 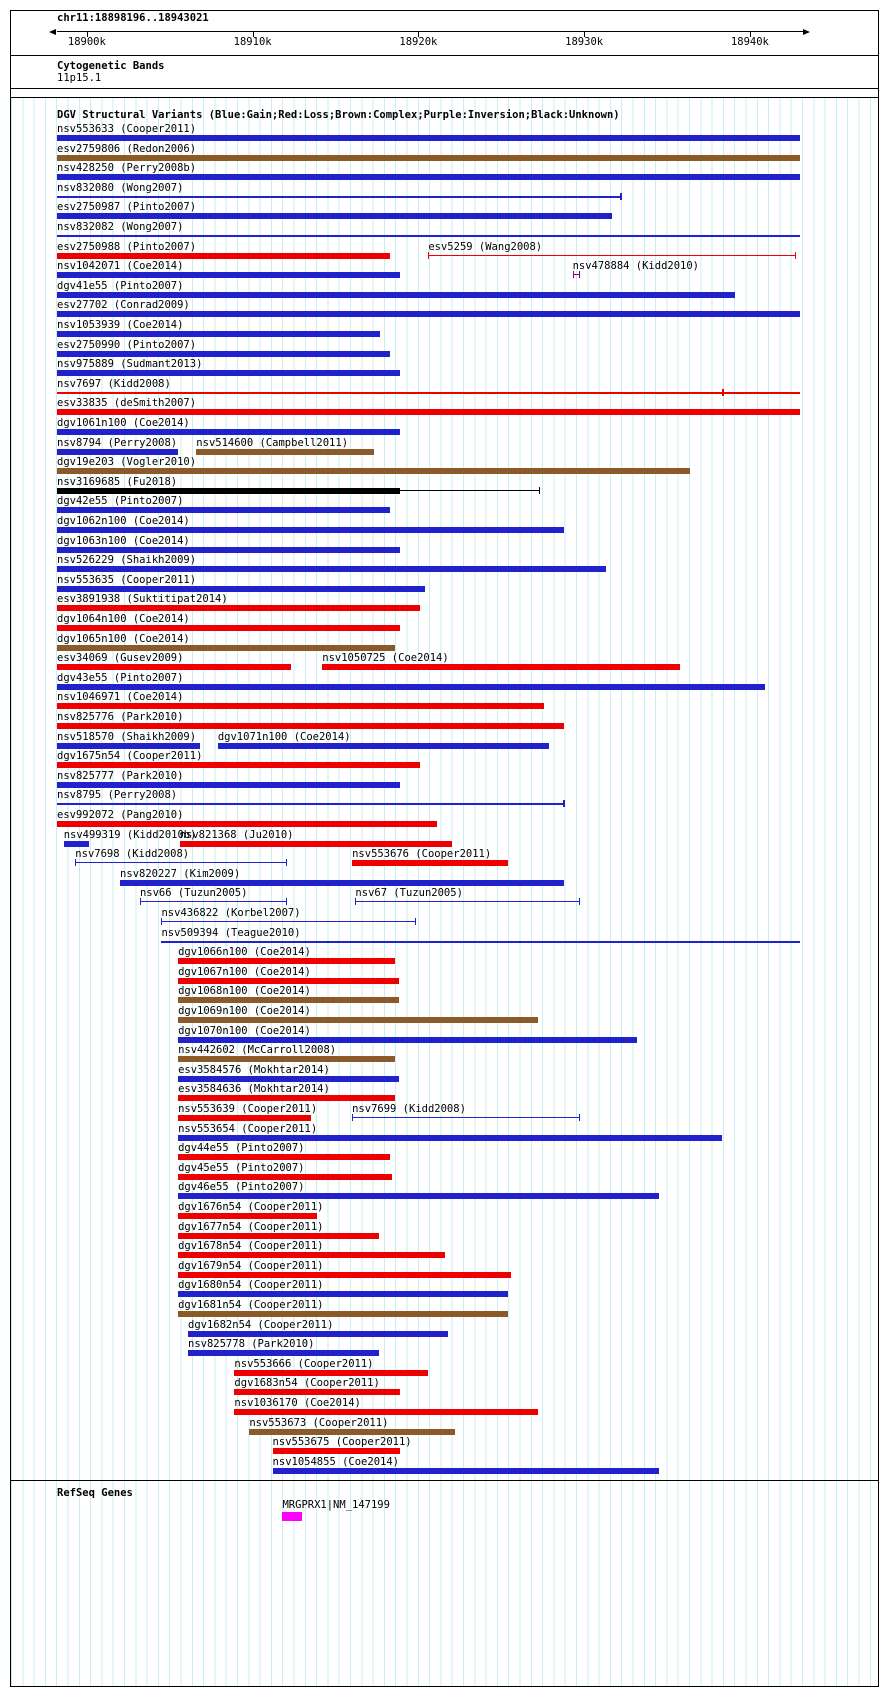 I want to click on variant-label: nsv526229 (Shaikh2009), so click(x=127, y=560).